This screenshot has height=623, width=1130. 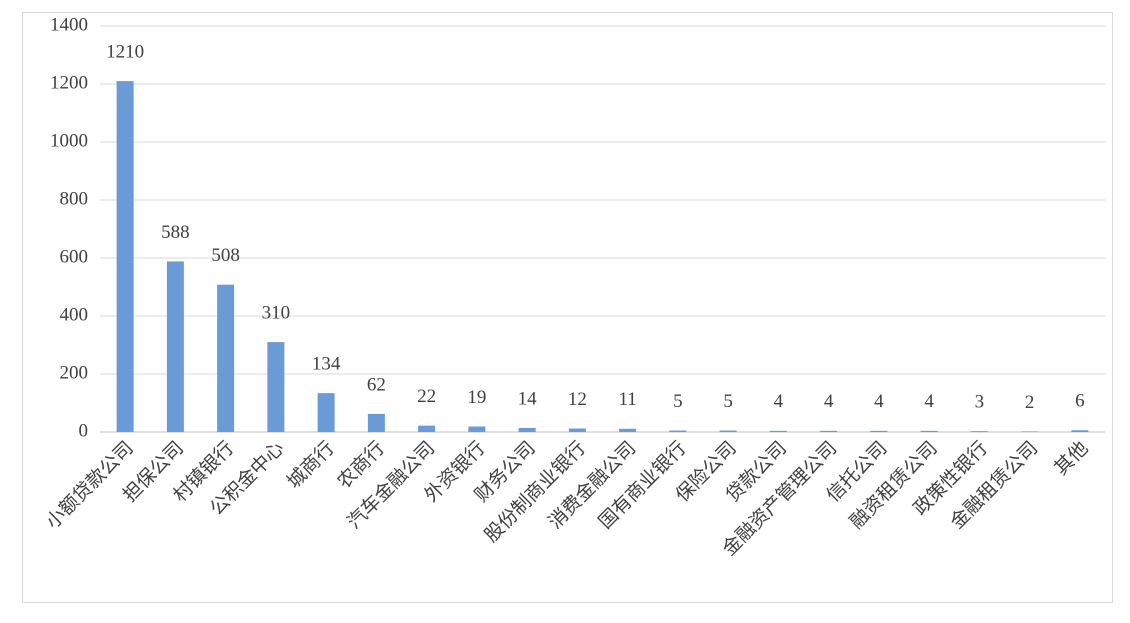 I want to click on value-label: 12, so click(x=577, y=399).